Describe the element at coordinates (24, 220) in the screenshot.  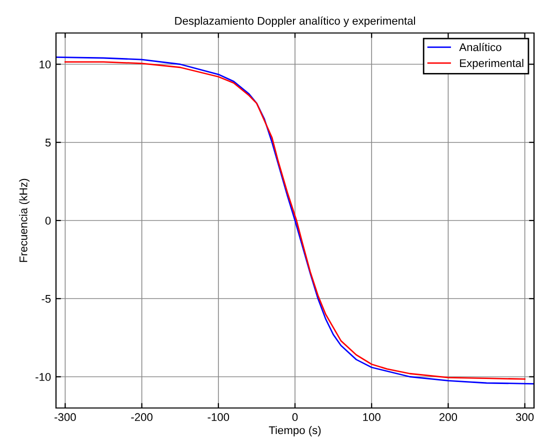
I see `y-axis-title: Frecuencia (kHz)` at that location.